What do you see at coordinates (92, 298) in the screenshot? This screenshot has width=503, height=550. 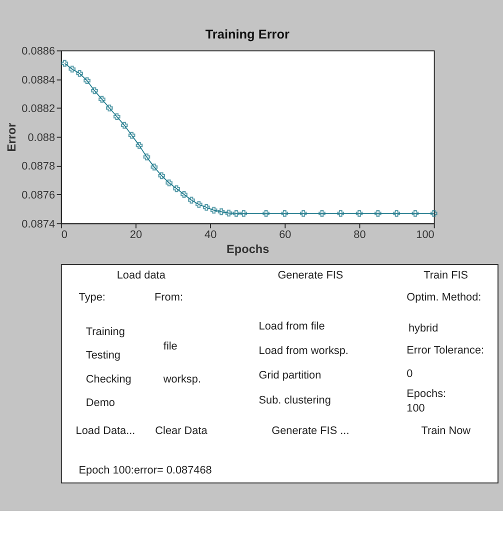 I see `text: Type:` at bounding box center [92, 298].